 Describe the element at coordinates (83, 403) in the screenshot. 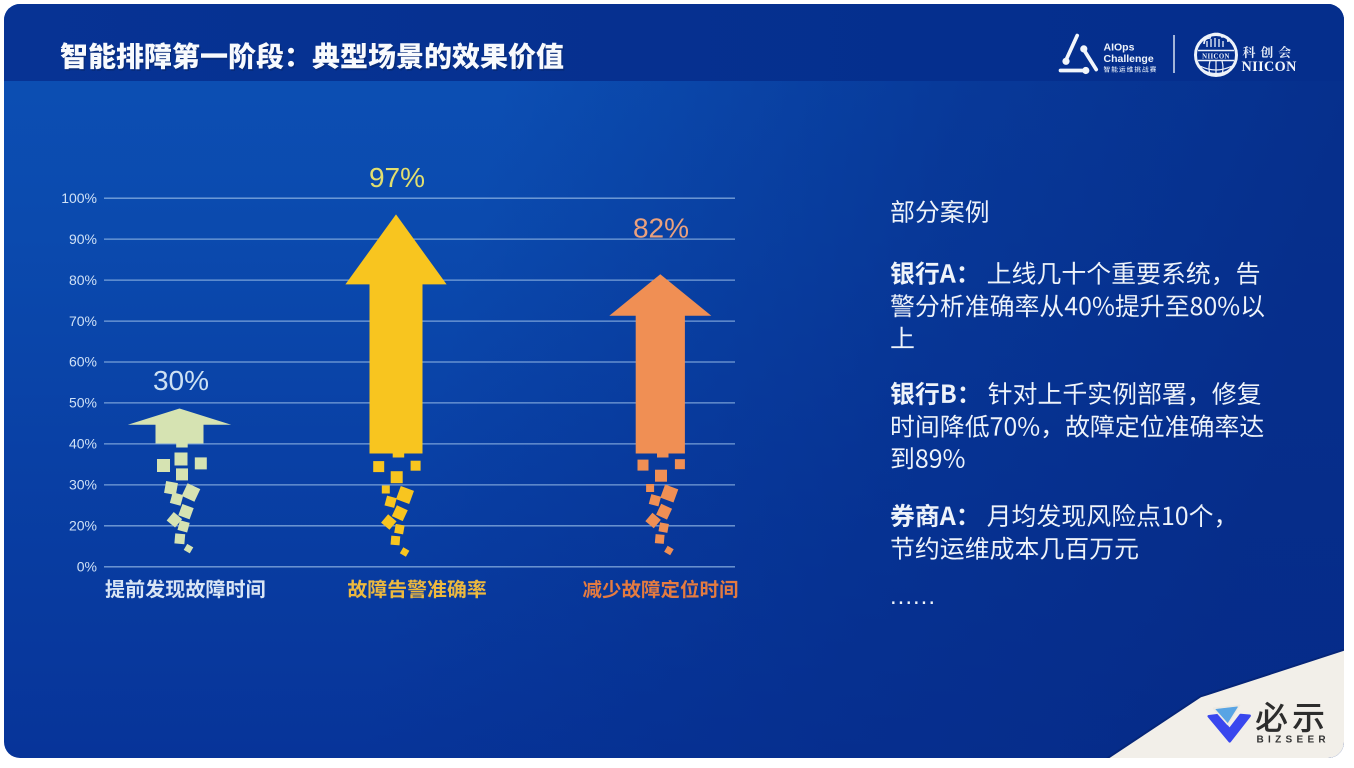

I see `svg-text: 50%` at that location.